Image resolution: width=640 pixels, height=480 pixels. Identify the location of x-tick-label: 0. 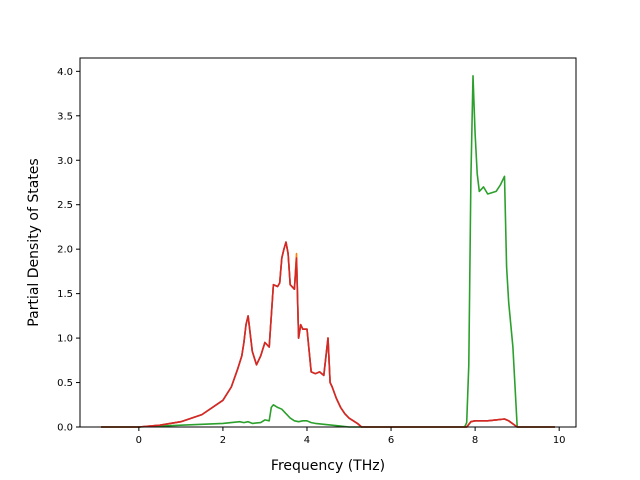
(139, 440).